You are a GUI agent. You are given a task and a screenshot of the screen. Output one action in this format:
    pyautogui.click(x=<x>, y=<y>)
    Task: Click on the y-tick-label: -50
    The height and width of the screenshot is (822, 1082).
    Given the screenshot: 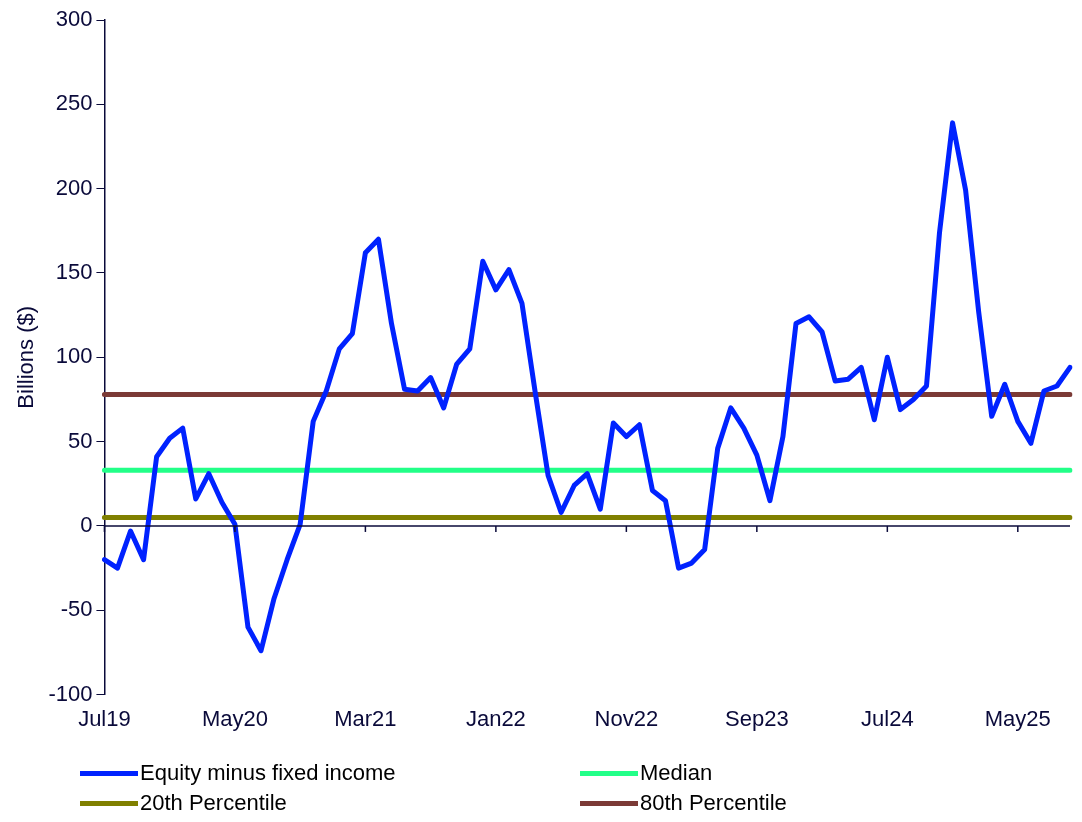 What is the action you would take?
    pyautogui.click(x=76, y=609)
    